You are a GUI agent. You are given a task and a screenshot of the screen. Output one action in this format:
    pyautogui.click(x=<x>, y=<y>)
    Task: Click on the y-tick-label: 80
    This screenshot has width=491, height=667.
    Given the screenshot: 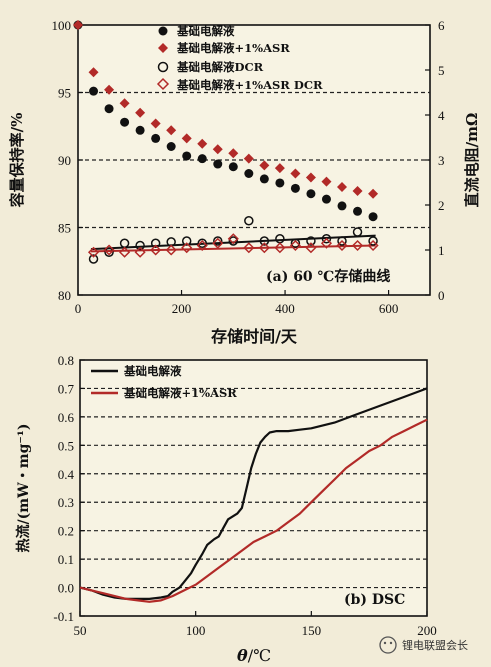 What is the action you would take?
    pyautogui.click(x=64, y=295)
    